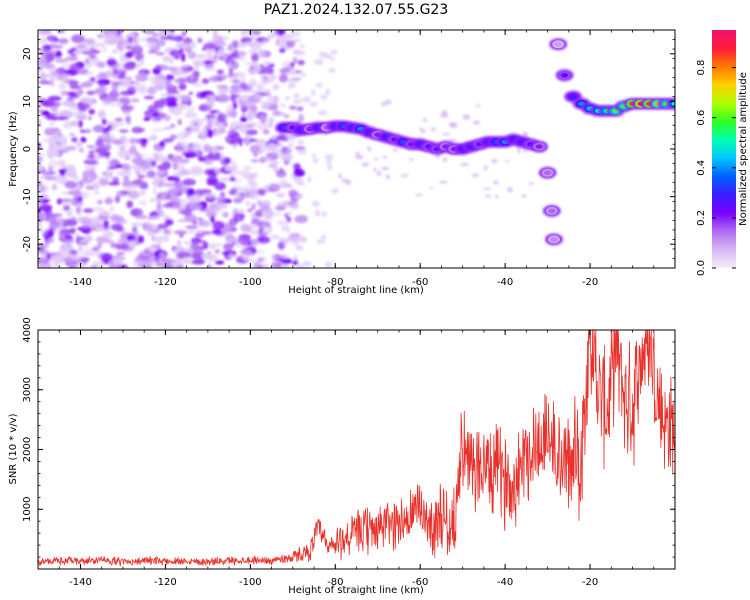 The height and width of the screenshot is (600, 750). I want to click on colorbar-tick-label: 0.6, so click(701, 118).